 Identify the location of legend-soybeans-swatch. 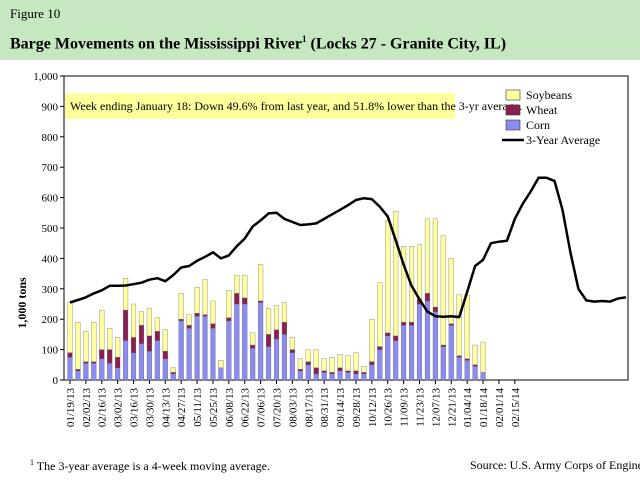
(513, 95).